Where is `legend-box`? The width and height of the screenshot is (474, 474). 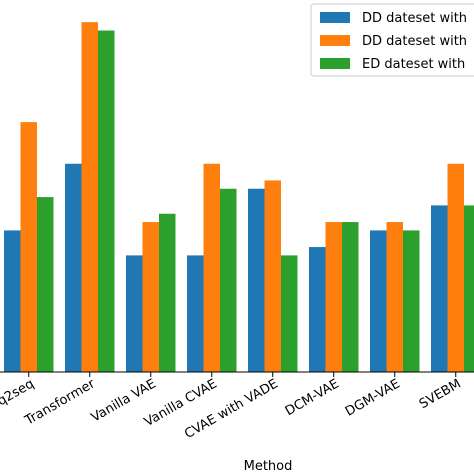
legend-box is located at coordinates (392, 40).